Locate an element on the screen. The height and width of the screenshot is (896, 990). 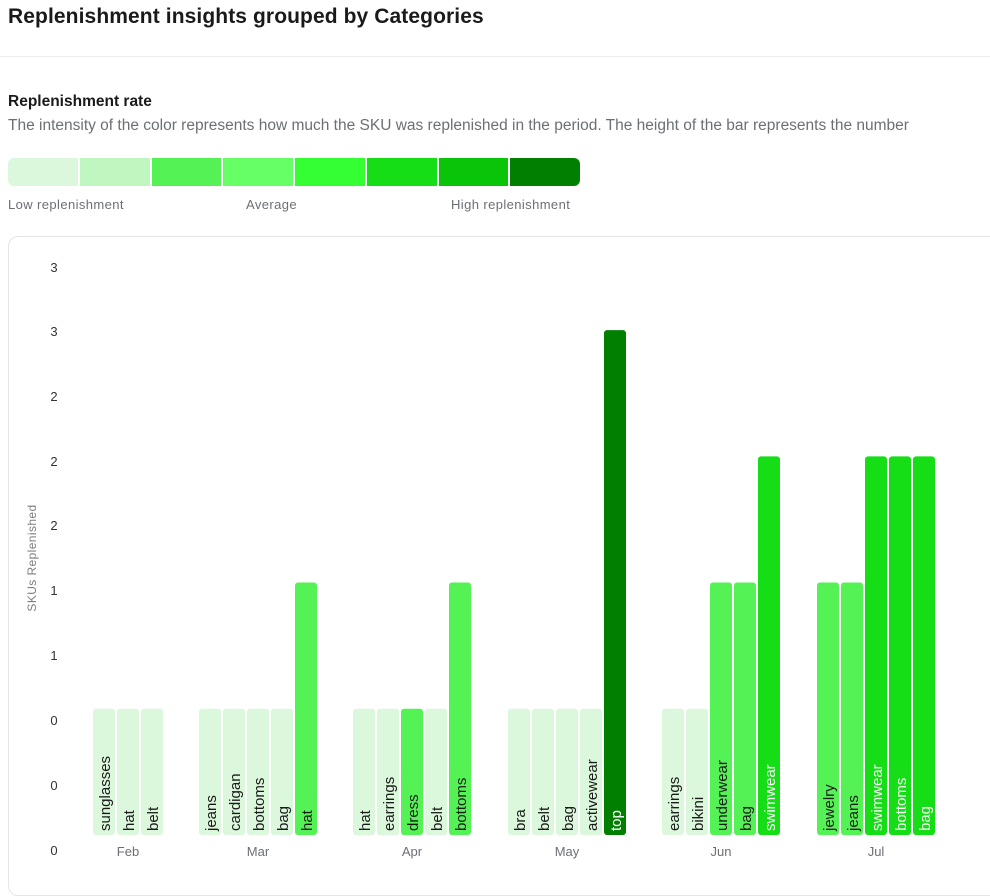
bar-sunglasses is located at coordinates (104, 771).